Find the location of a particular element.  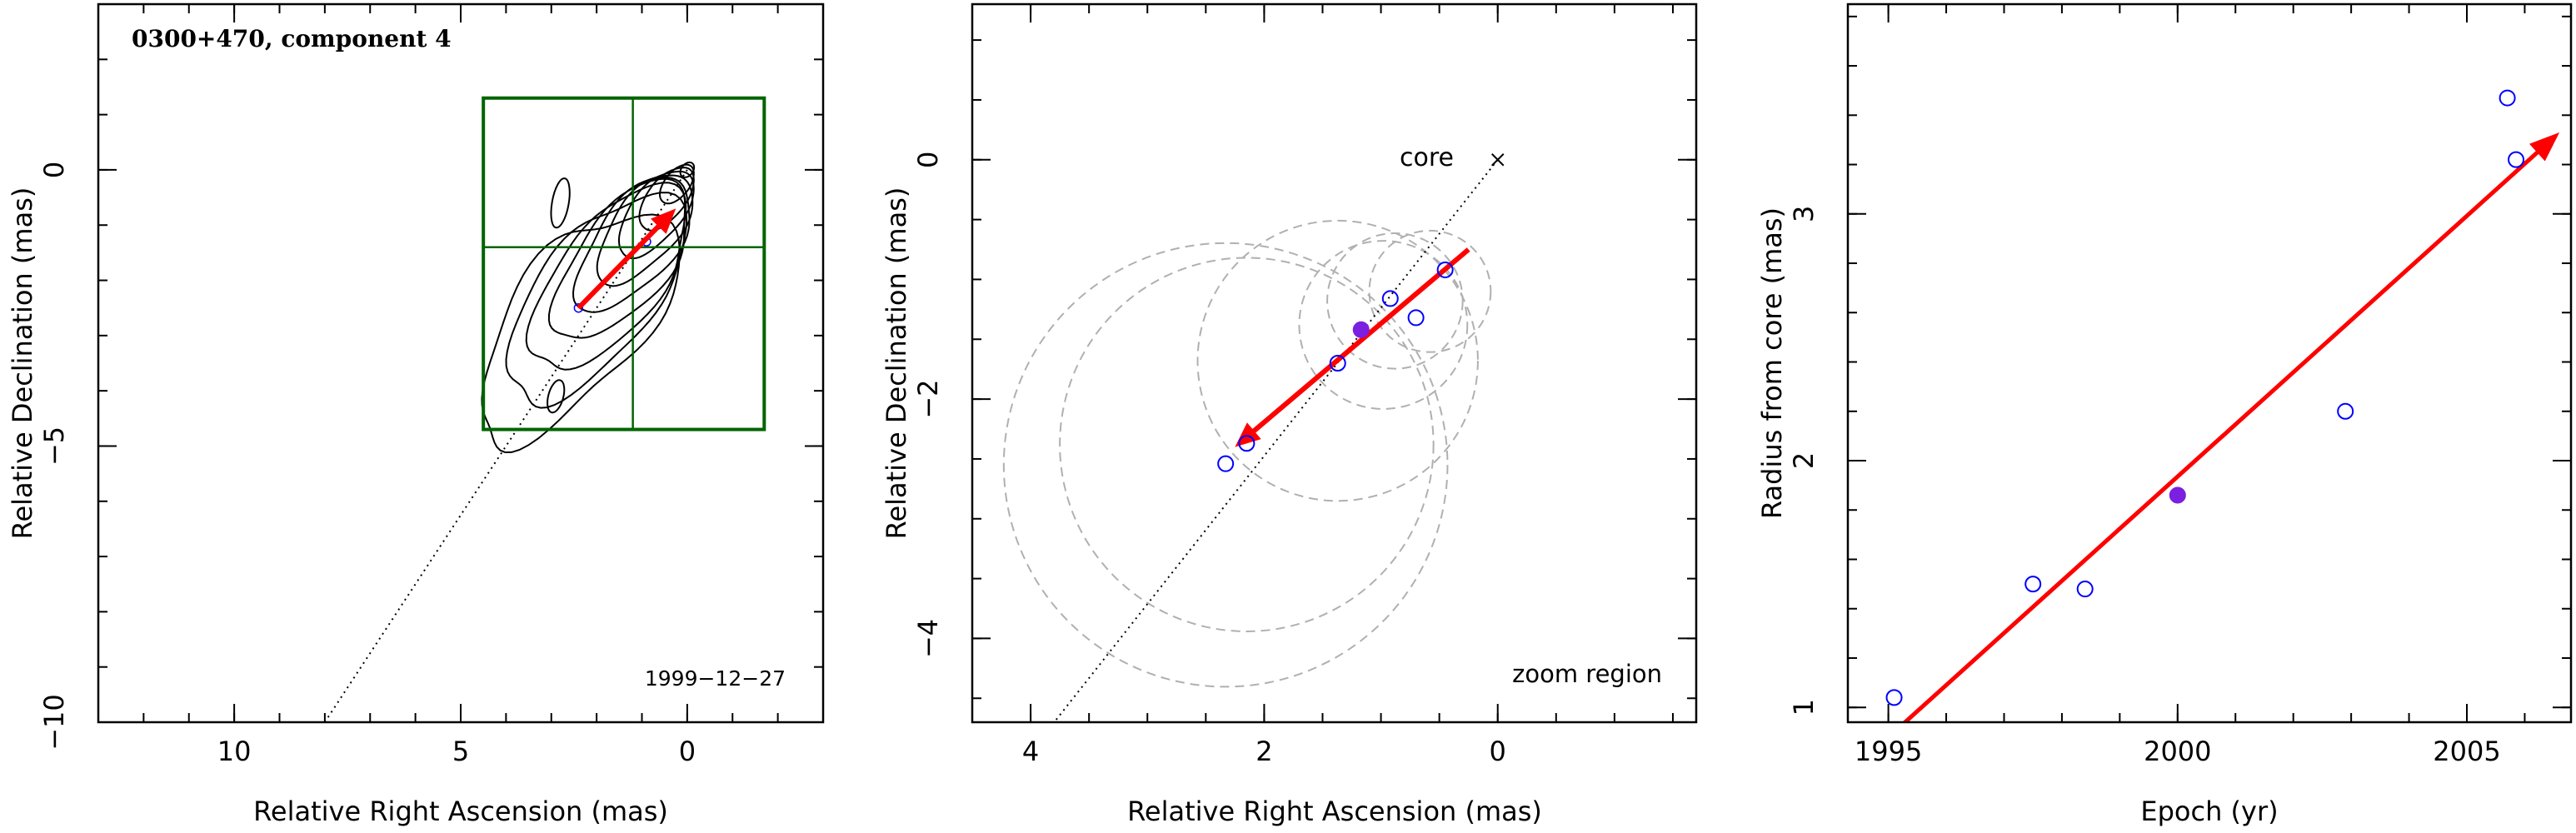

panel-2-points is located at coordinates (1335, 366).